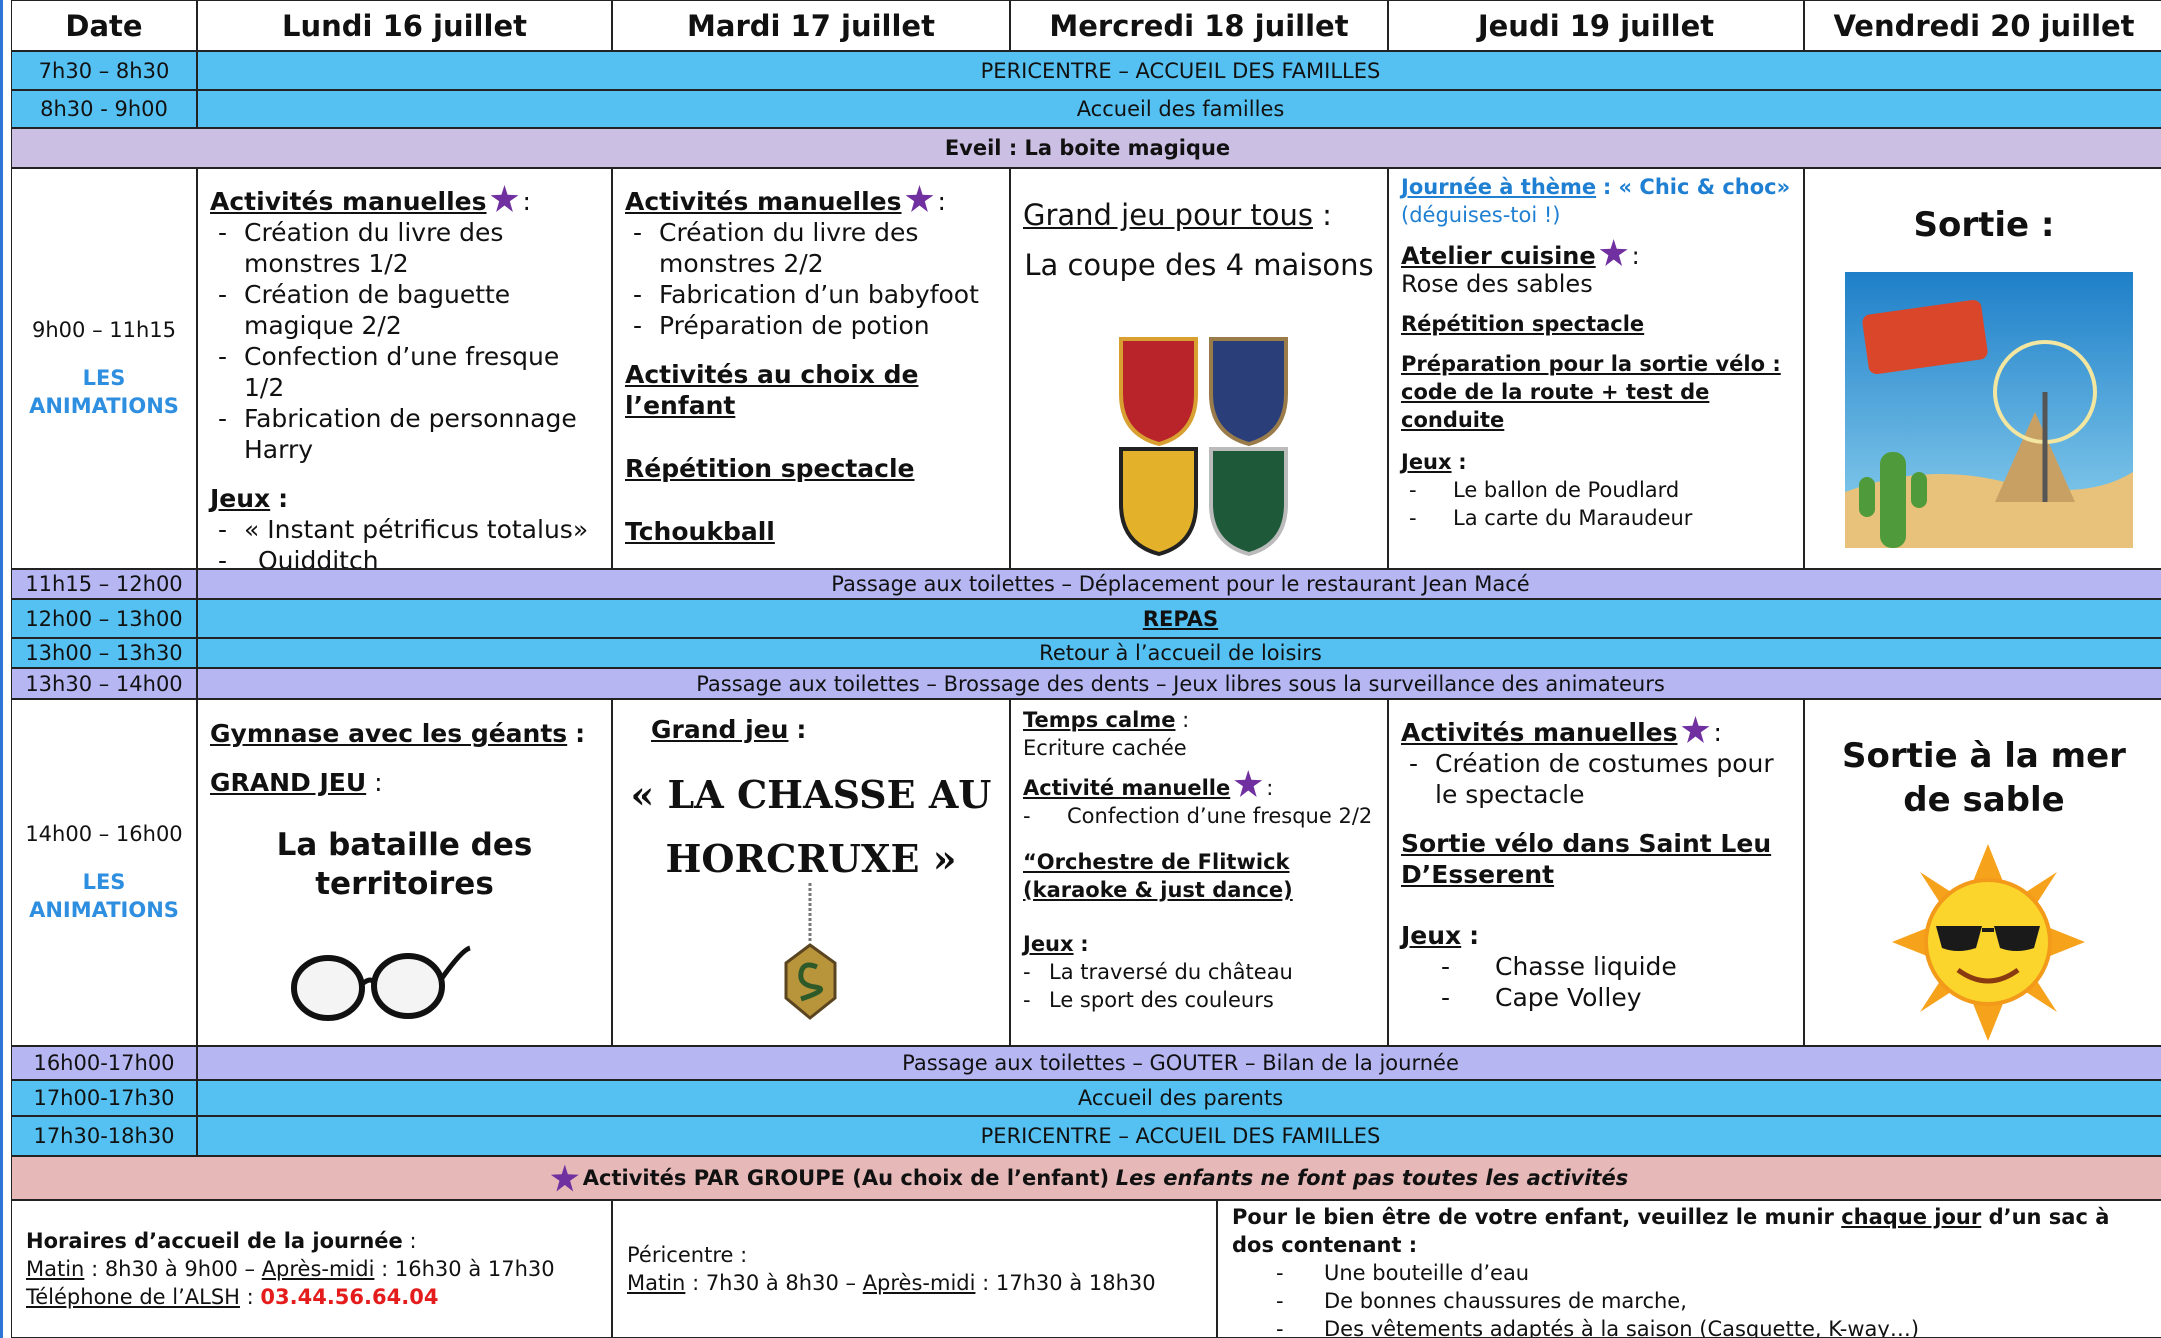 The height and width of the screenshot is (1338, 2161). I want to click on outing-title: Sortie :, so click(1984, 225).